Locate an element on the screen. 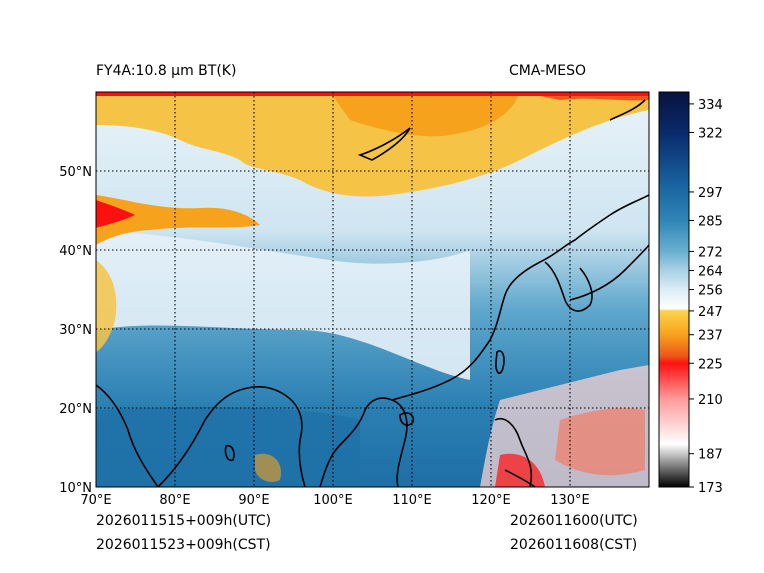 This screenshot has width=764, height=573. colorbar-tick-label: 322 is located at coordinates (710, 133).